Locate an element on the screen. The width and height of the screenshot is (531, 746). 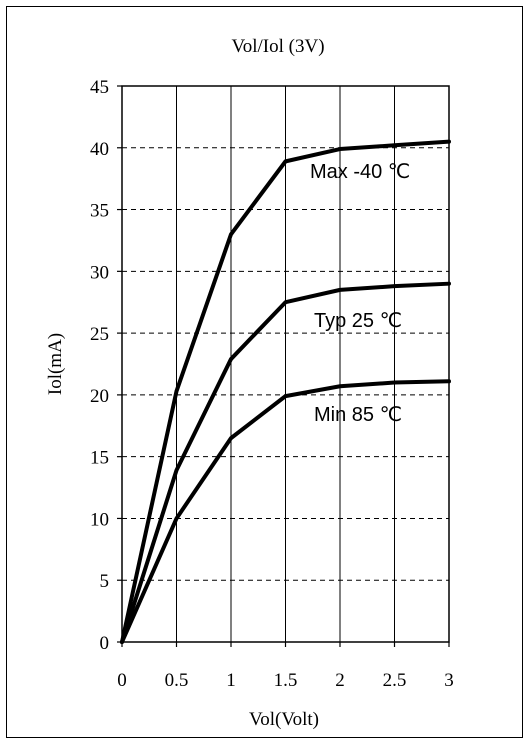
y-tick-label: 30 is located at coordinates (99, 272).